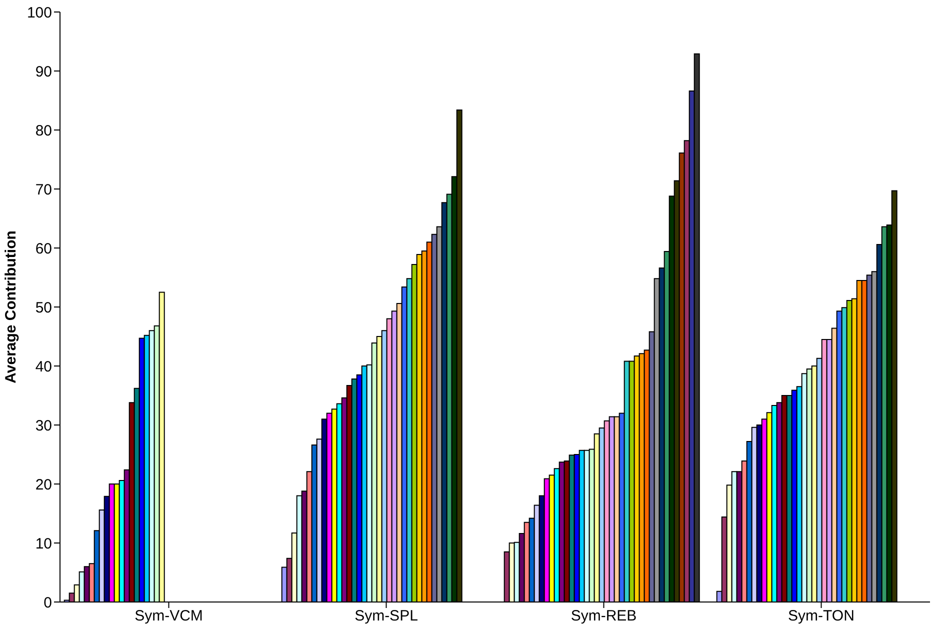  What do you see at coordinates (39, 13) in the screenshot?
I see `y-tick-label: 100` at bounding box center [39, 13].